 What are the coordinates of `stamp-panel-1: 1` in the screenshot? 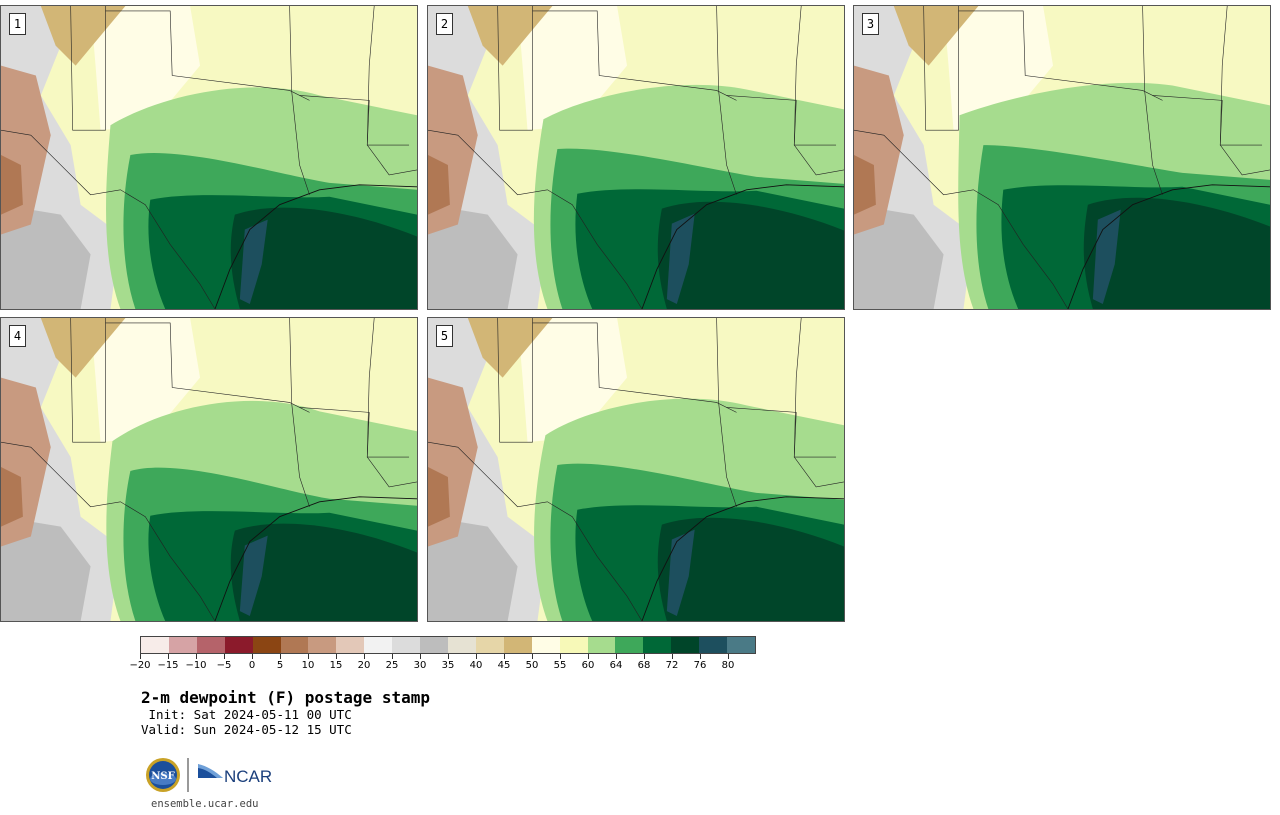 It's located at (209, 157).